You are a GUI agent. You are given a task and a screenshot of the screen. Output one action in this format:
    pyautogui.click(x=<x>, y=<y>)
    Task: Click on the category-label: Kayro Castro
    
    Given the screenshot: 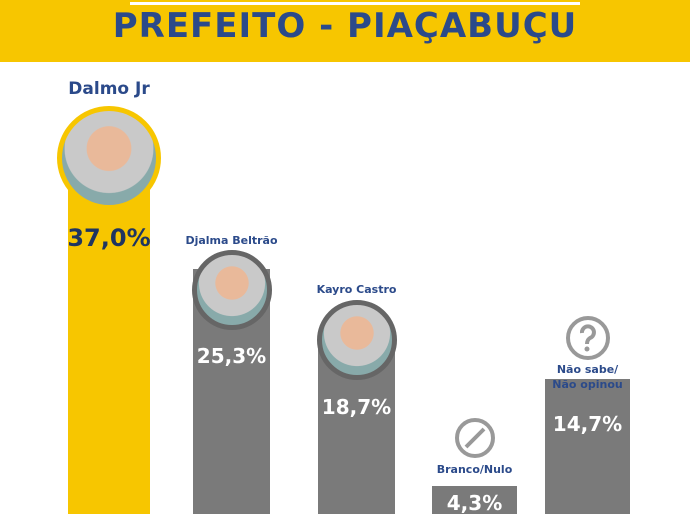 What is the action you would take?
    pyautogui.click(x=356, y=289)
    